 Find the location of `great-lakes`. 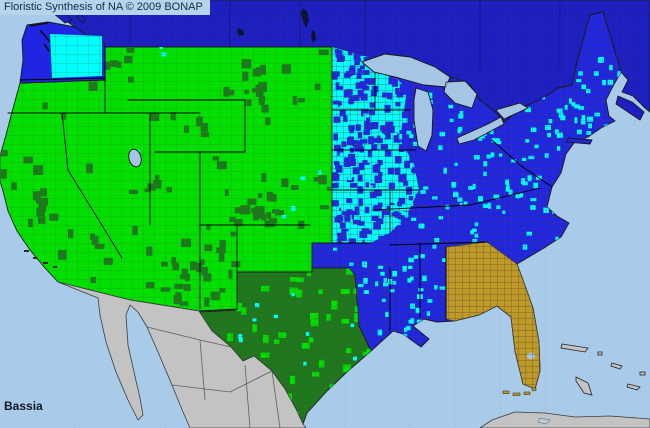

great-lakes is located at coordinates (445, 102).